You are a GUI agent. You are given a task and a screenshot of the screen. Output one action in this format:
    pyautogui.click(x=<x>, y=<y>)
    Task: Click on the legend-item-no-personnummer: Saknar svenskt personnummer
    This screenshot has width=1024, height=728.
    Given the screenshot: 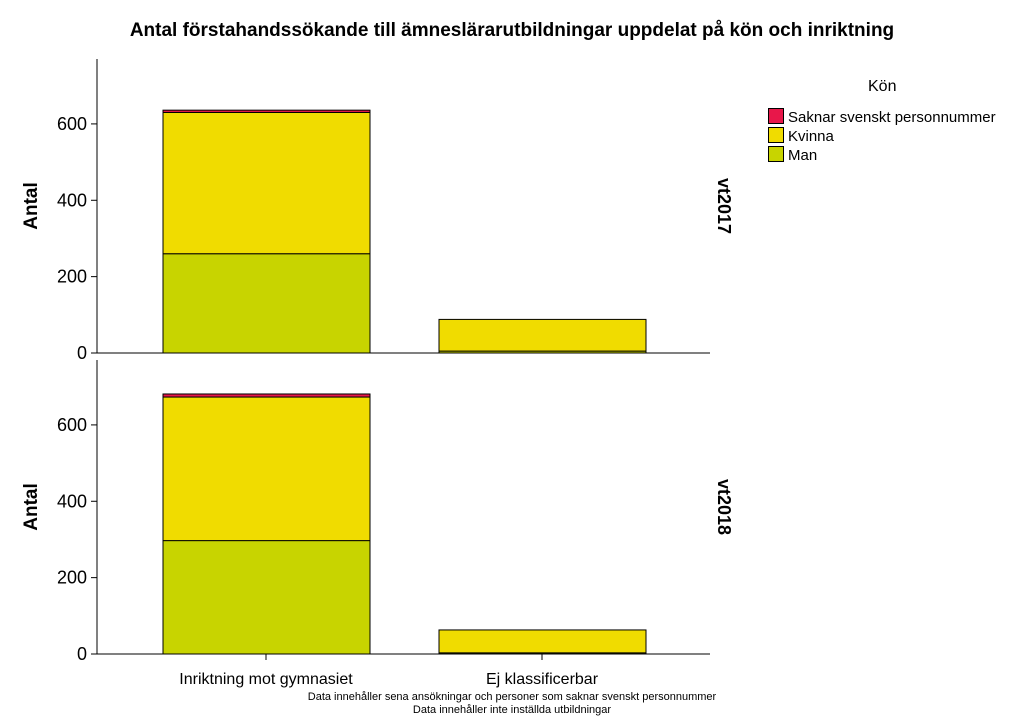 What is the action you would take?
    pyautogui.click(x=882, y=117)
    